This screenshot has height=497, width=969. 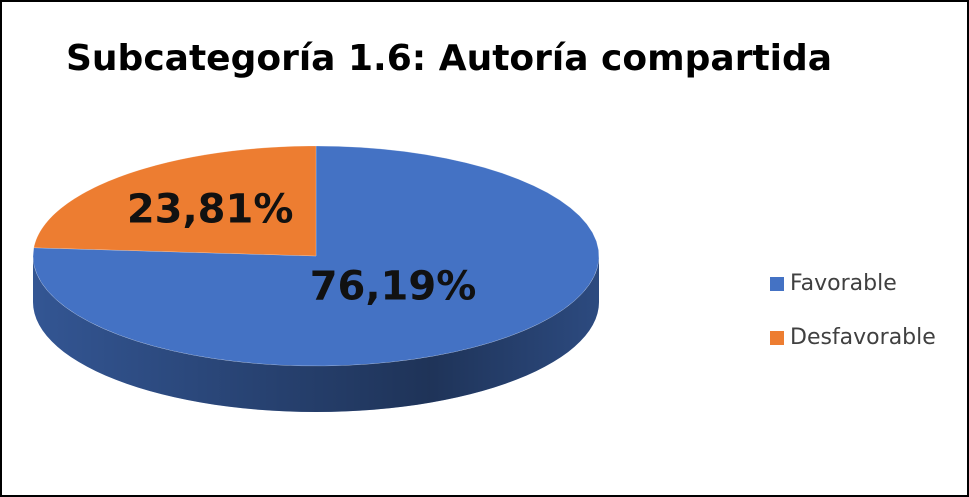 I want to click on legend-label: Favorable, so click(x=843, y=283).